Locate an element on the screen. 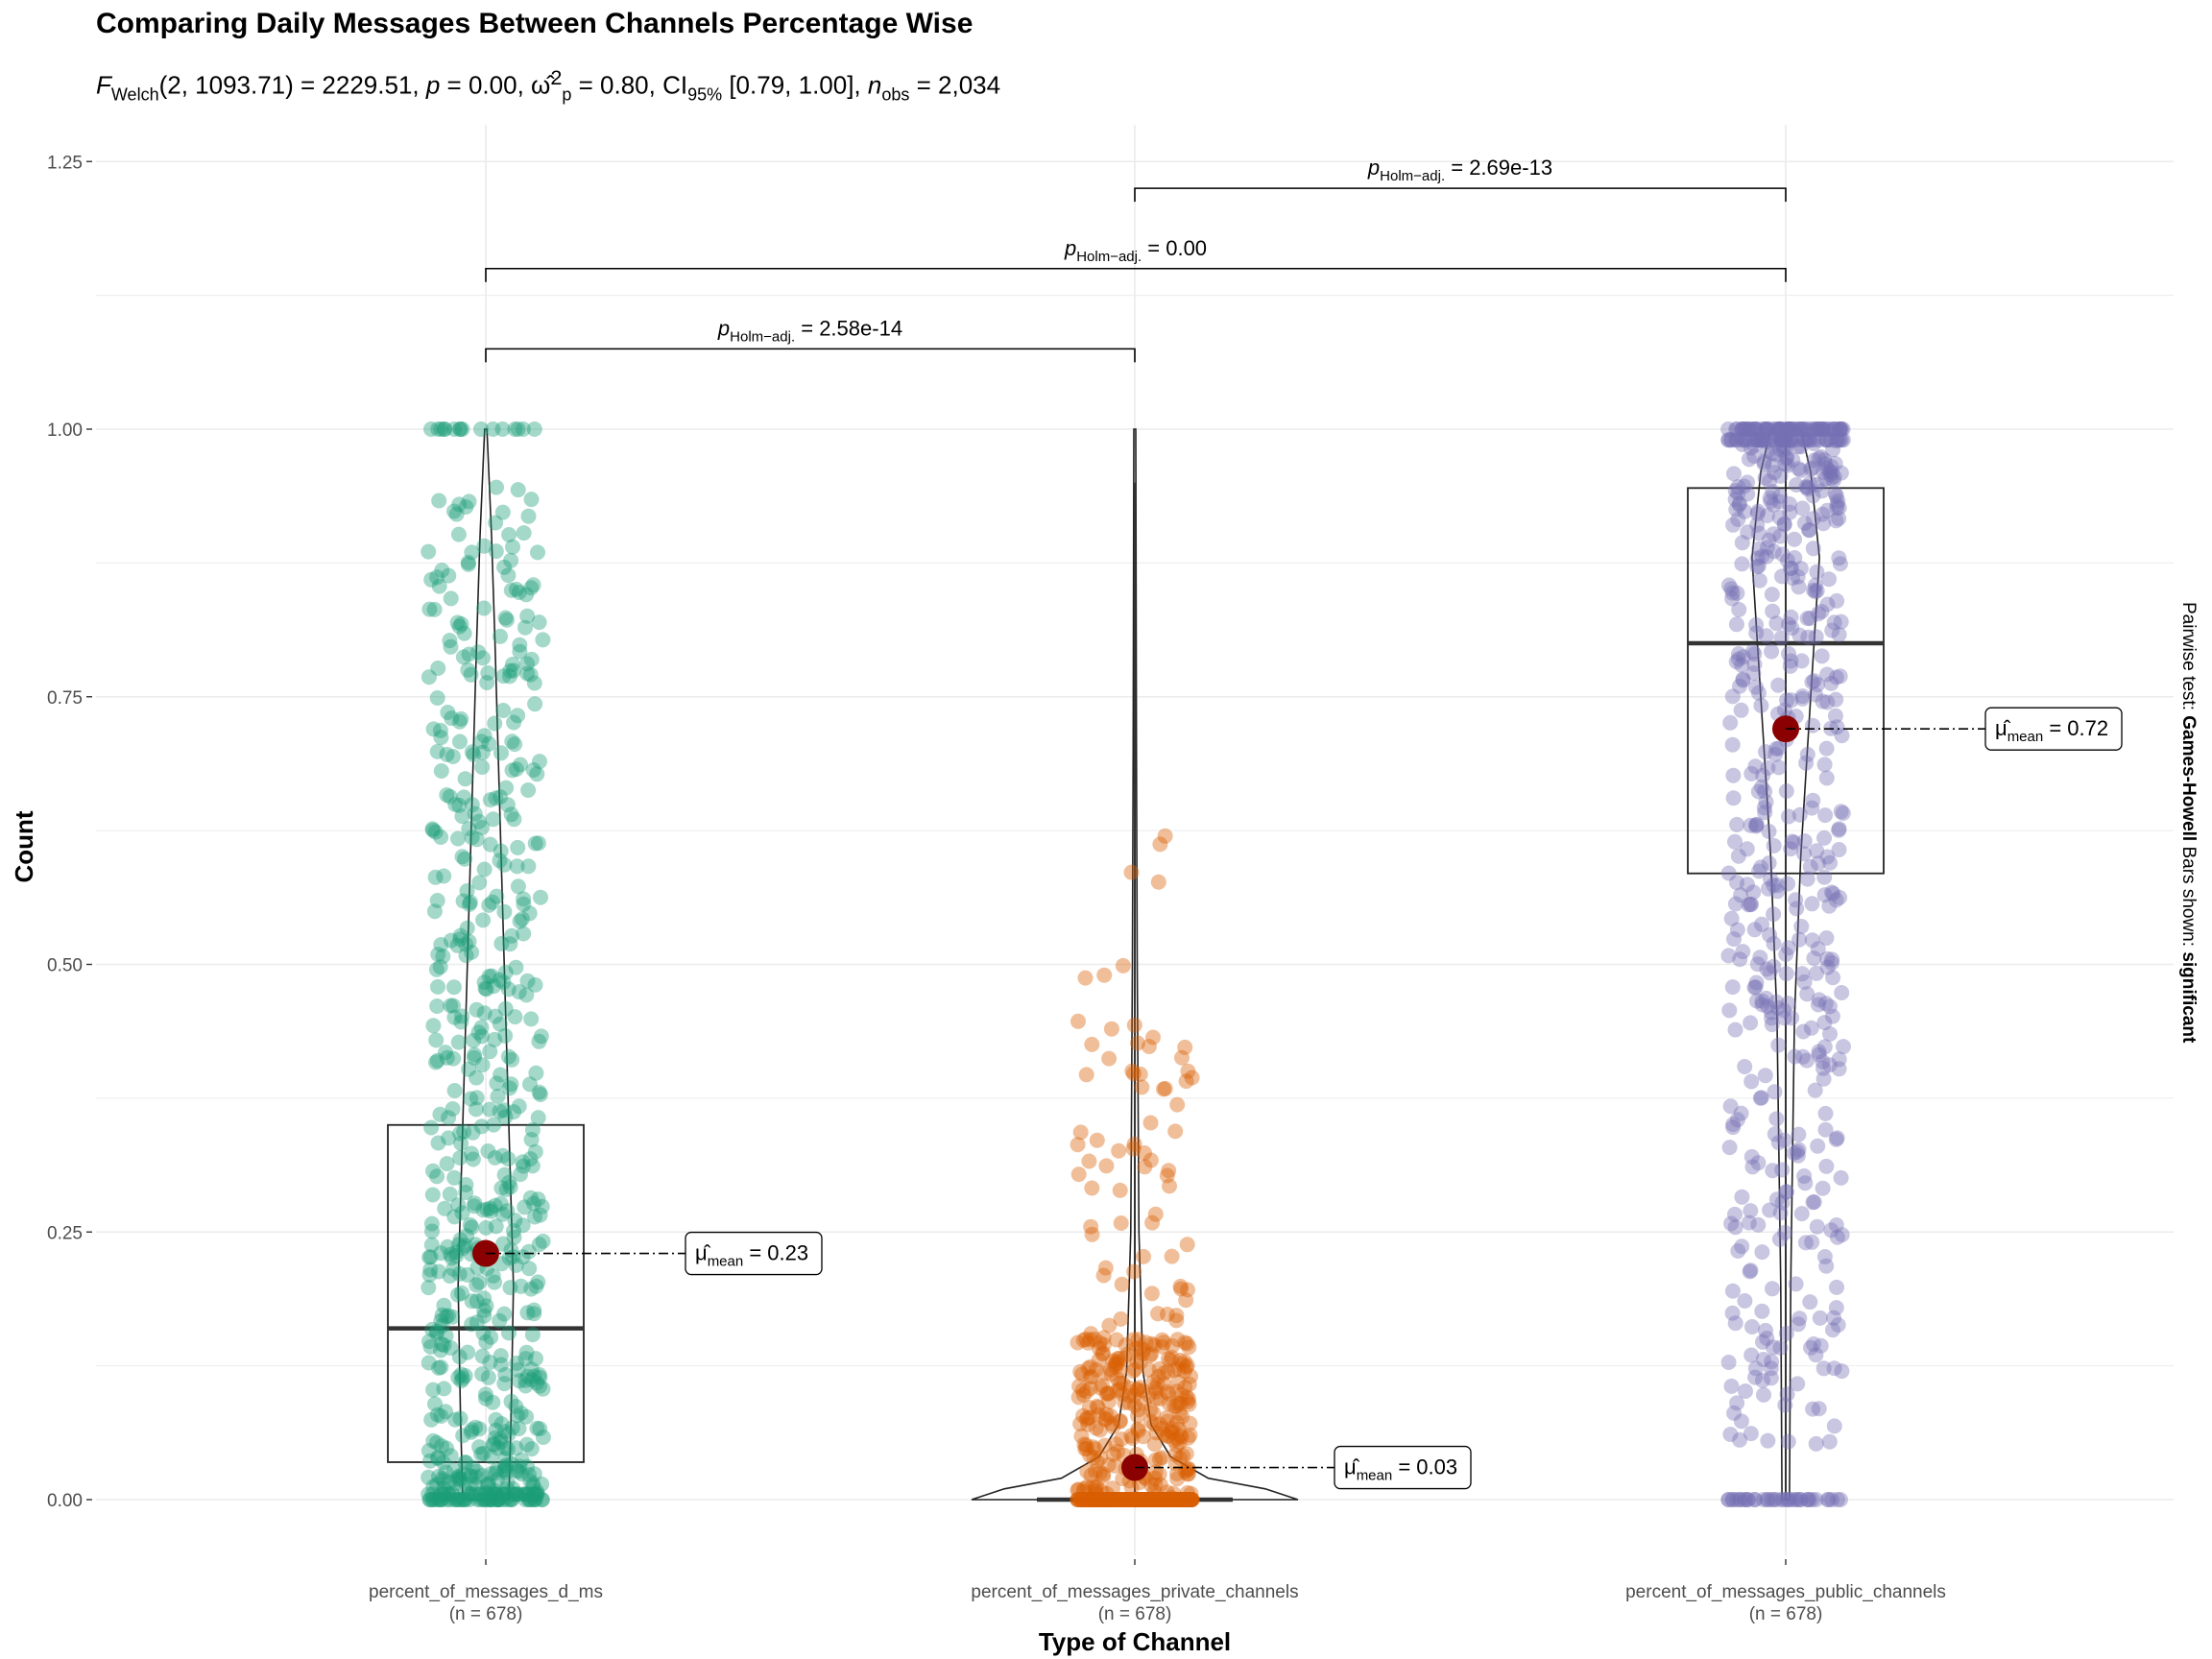 This screenshot has height=1659, width=2212. subtitle-p-value: = 0.00, is located at coordinates (486, 85).